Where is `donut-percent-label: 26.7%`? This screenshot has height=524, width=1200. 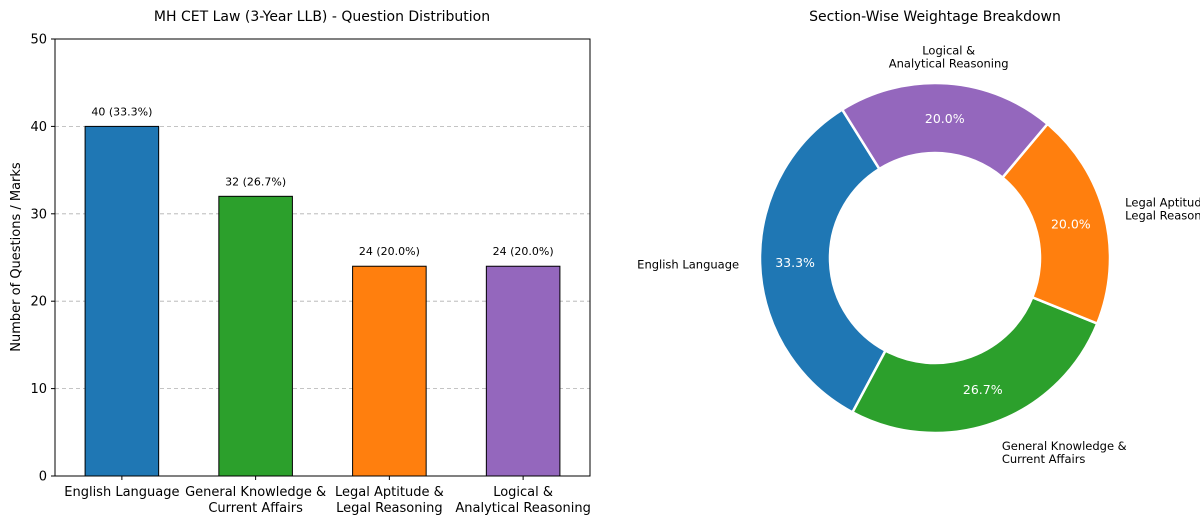
donut-percent-label: 26.7% is located at coordinates (983, 389).